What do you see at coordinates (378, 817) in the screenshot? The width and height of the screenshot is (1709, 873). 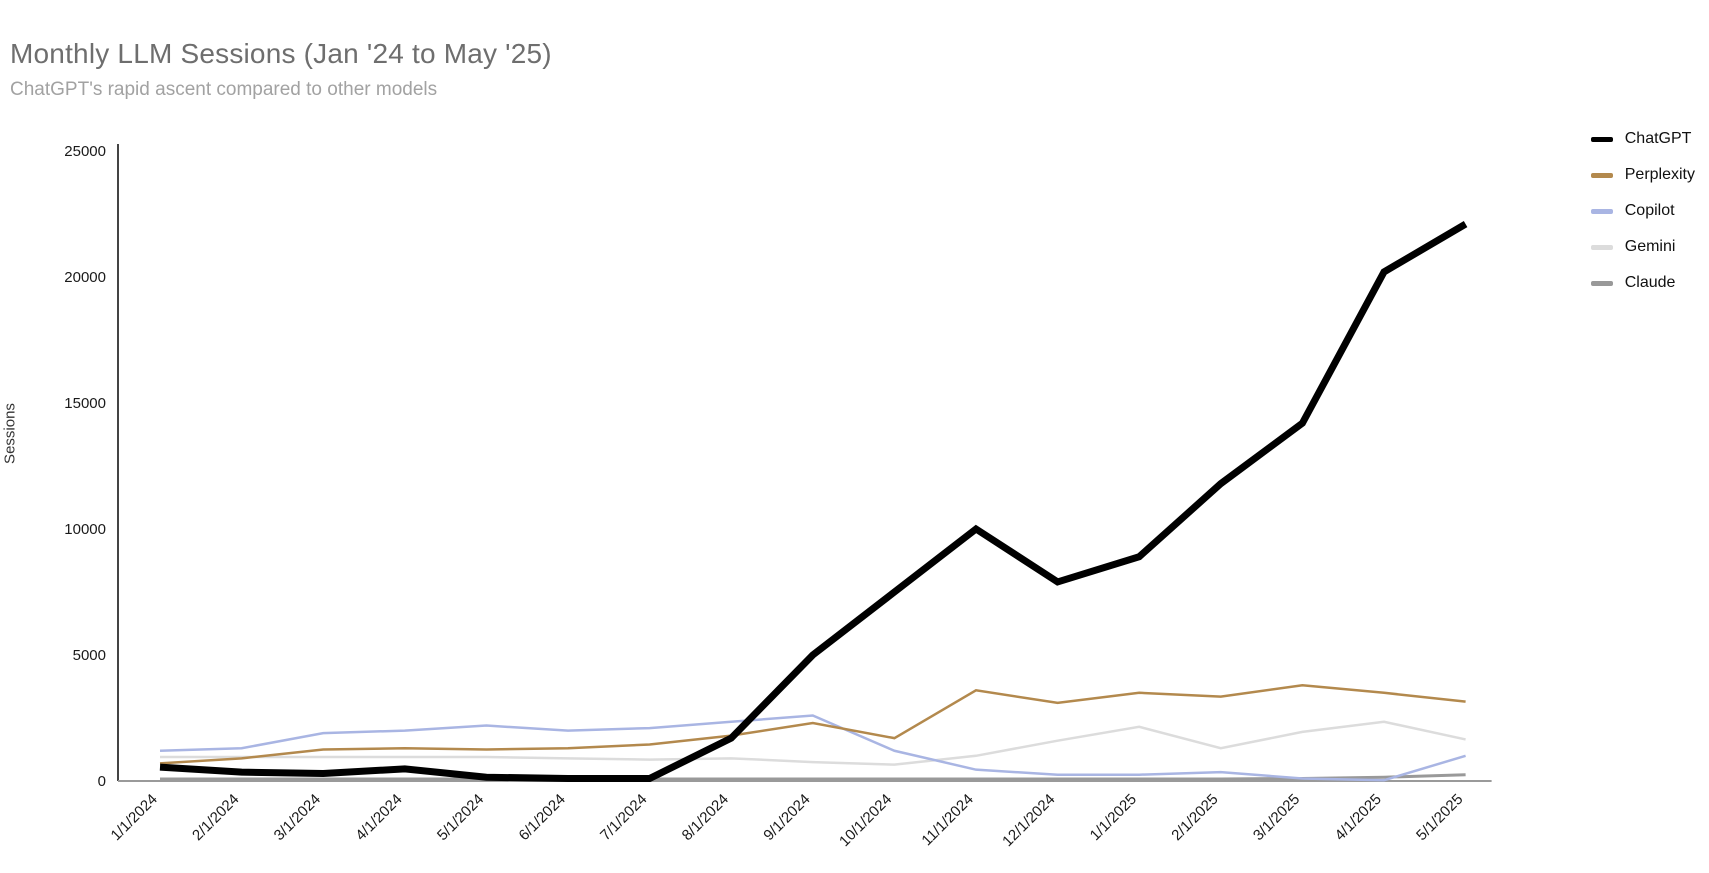 I see `x-tick-label: 4/1/2024` at bounding box center [378, 817].